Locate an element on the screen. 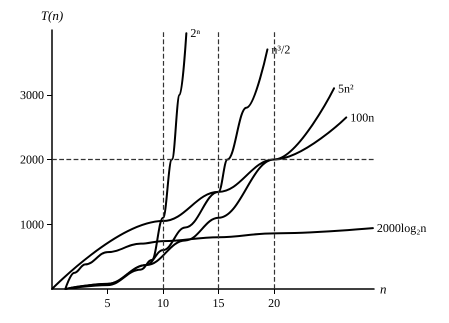 The image size is (449, 323). x-tick-label: 15 is located at coordinates (218, 303).